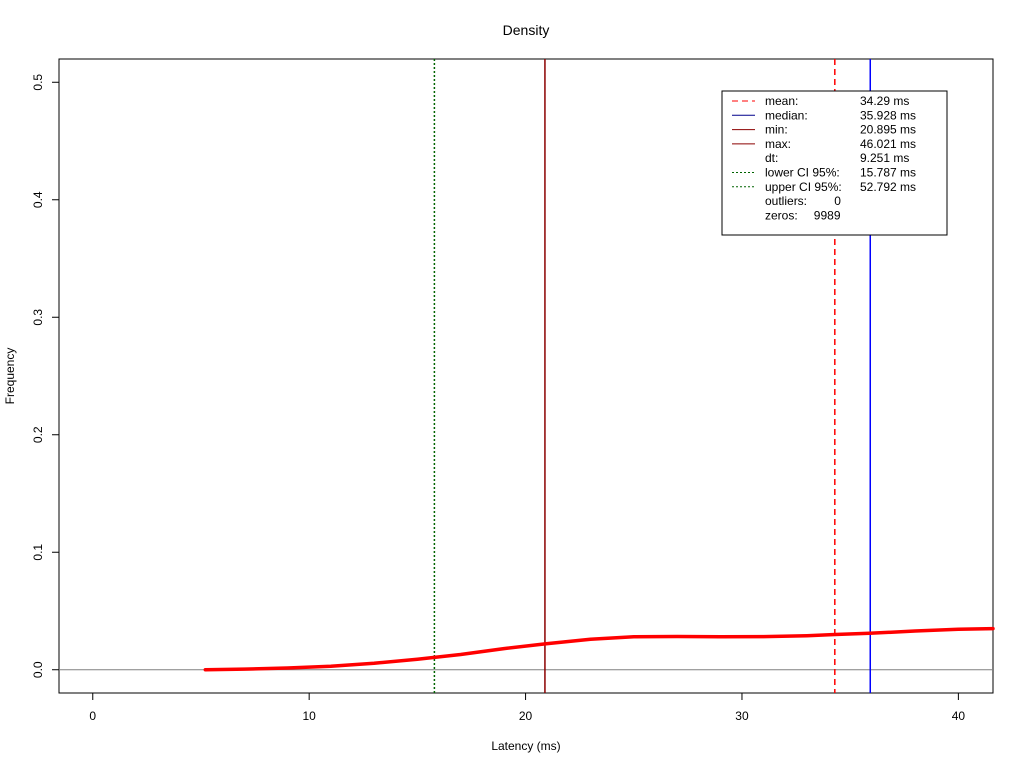 The image size is (1024, 768). Describe the element at coordinates (38, 552) in the screenshot. I see `y-tick-label: 0.1` at that location.